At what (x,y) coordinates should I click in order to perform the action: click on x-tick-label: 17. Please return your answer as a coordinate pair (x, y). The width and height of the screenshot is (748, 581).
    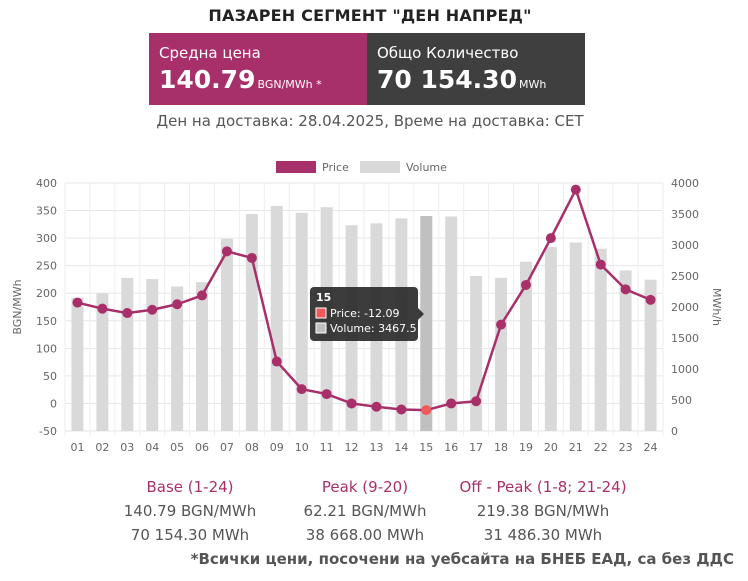
    Looking at the image, I should click on (476, 447).